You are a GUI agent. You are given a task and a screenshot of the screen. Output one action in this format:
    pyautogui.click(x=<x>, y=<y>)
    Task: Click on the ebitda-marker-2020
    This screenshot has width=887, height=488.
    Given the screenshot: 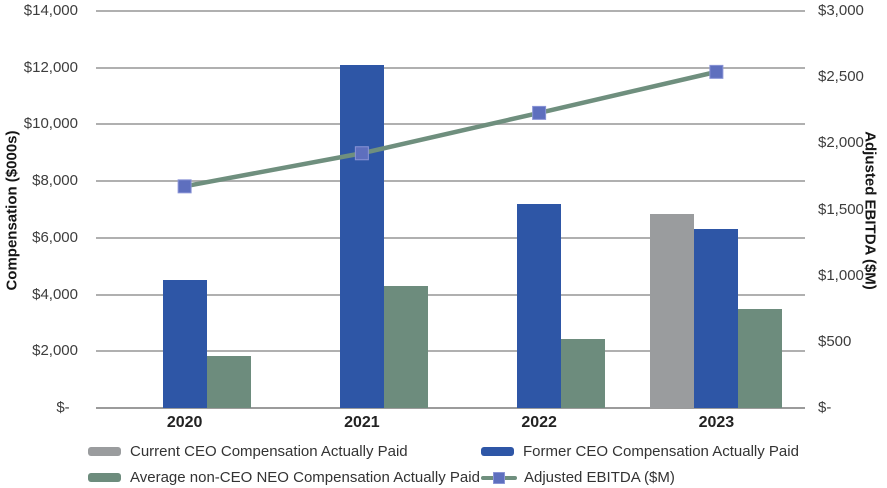 What is the action you would take?
    pyautogui.click(x=184, y=186)
    